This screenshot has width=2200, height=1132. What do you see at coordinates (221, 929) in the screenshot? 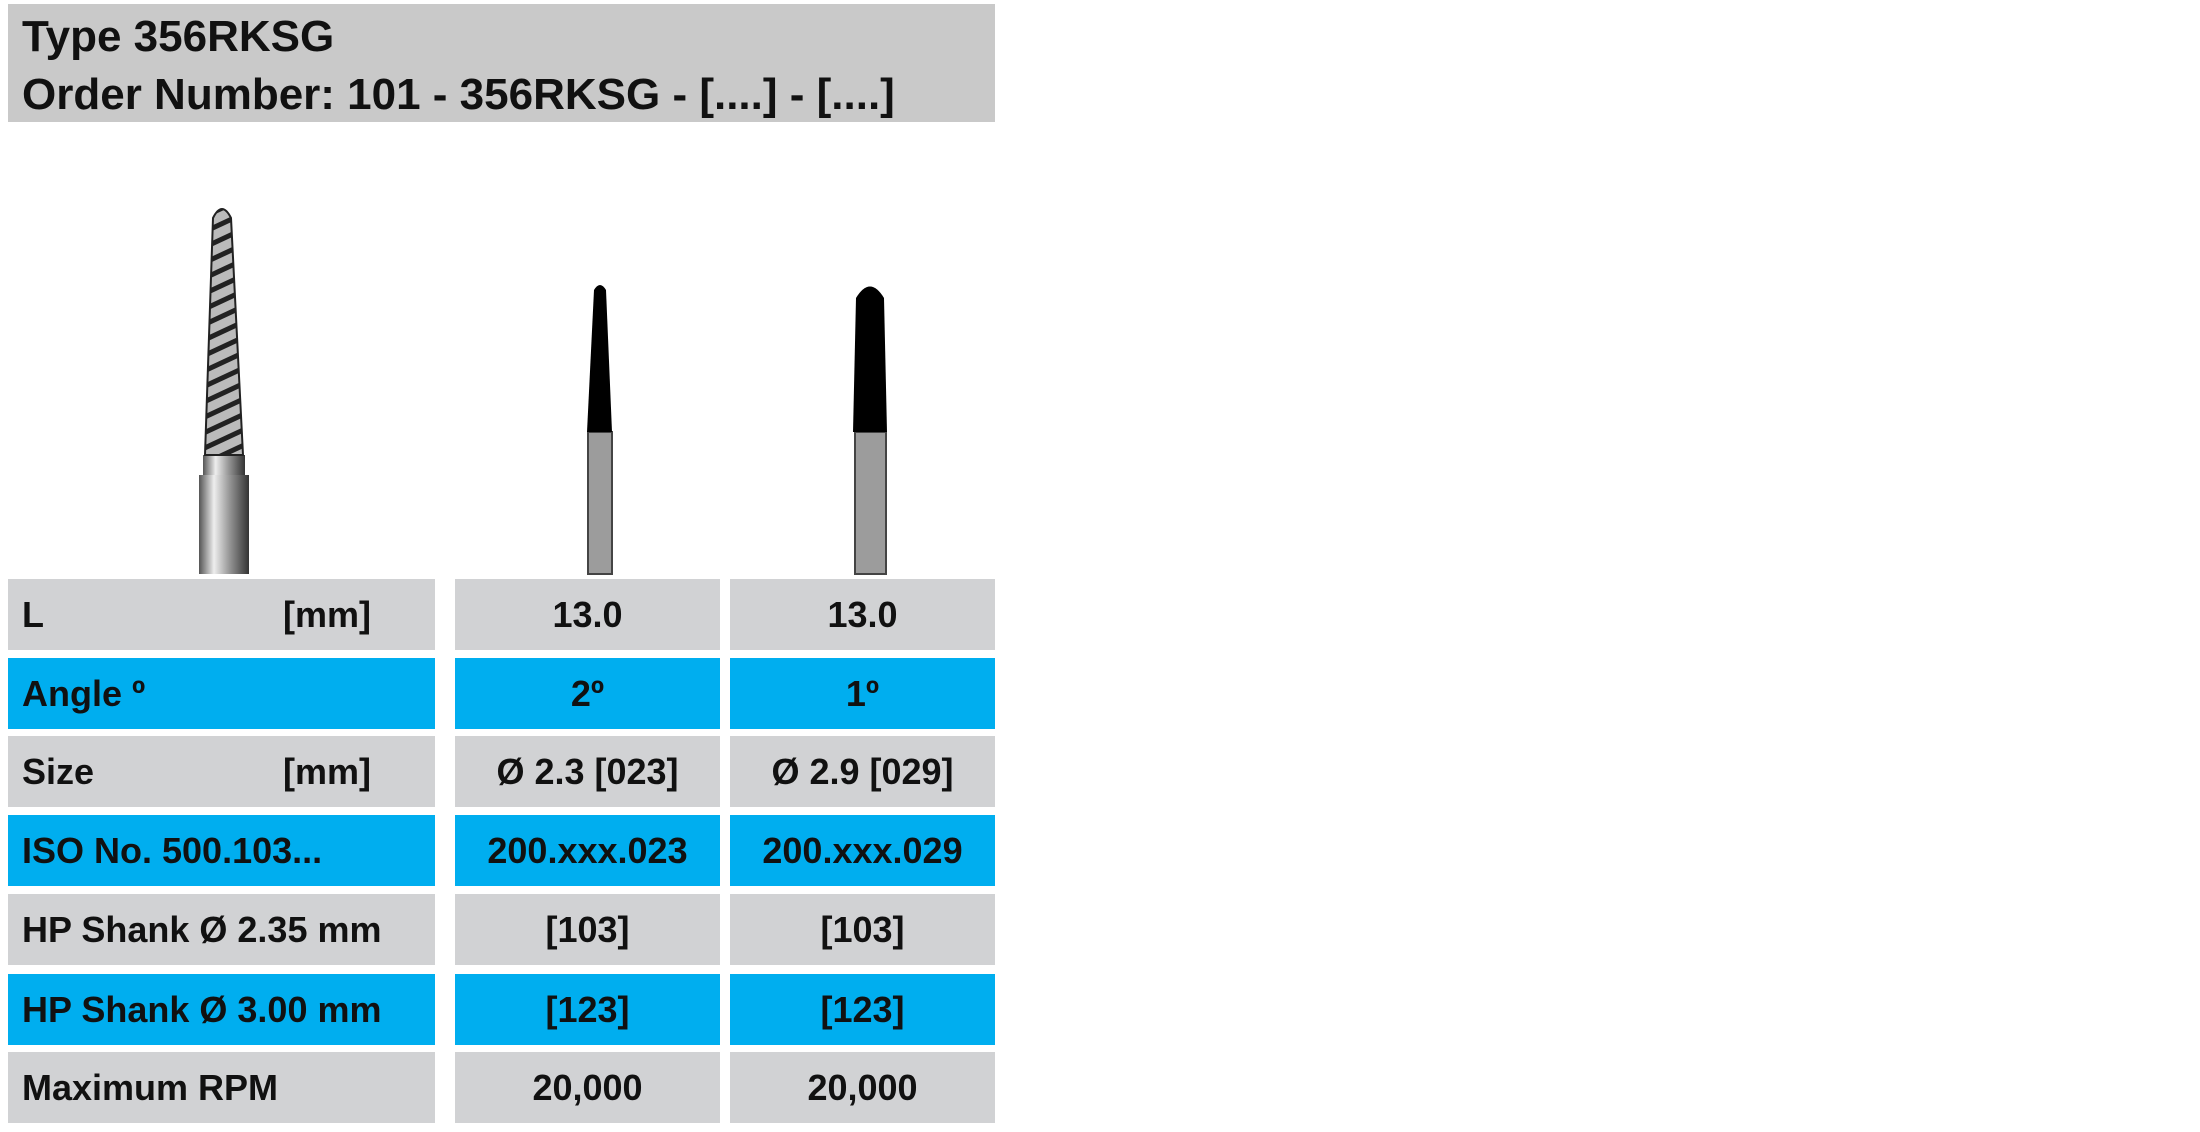
I see `row-label: HP Shank Ø 2.35 mm` at bounding box center [221, 929].